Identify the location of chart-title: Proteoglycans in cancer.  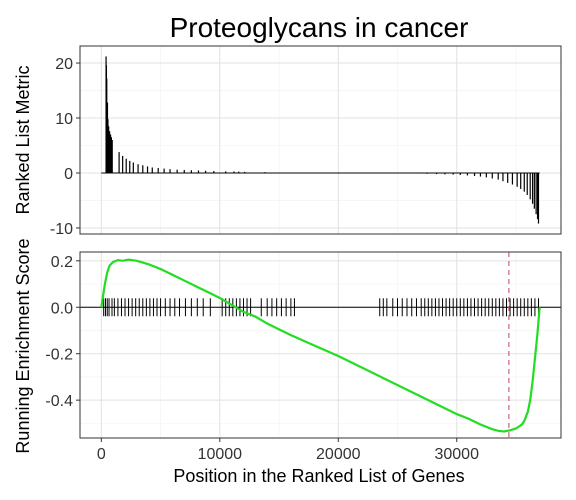
(319, 27).